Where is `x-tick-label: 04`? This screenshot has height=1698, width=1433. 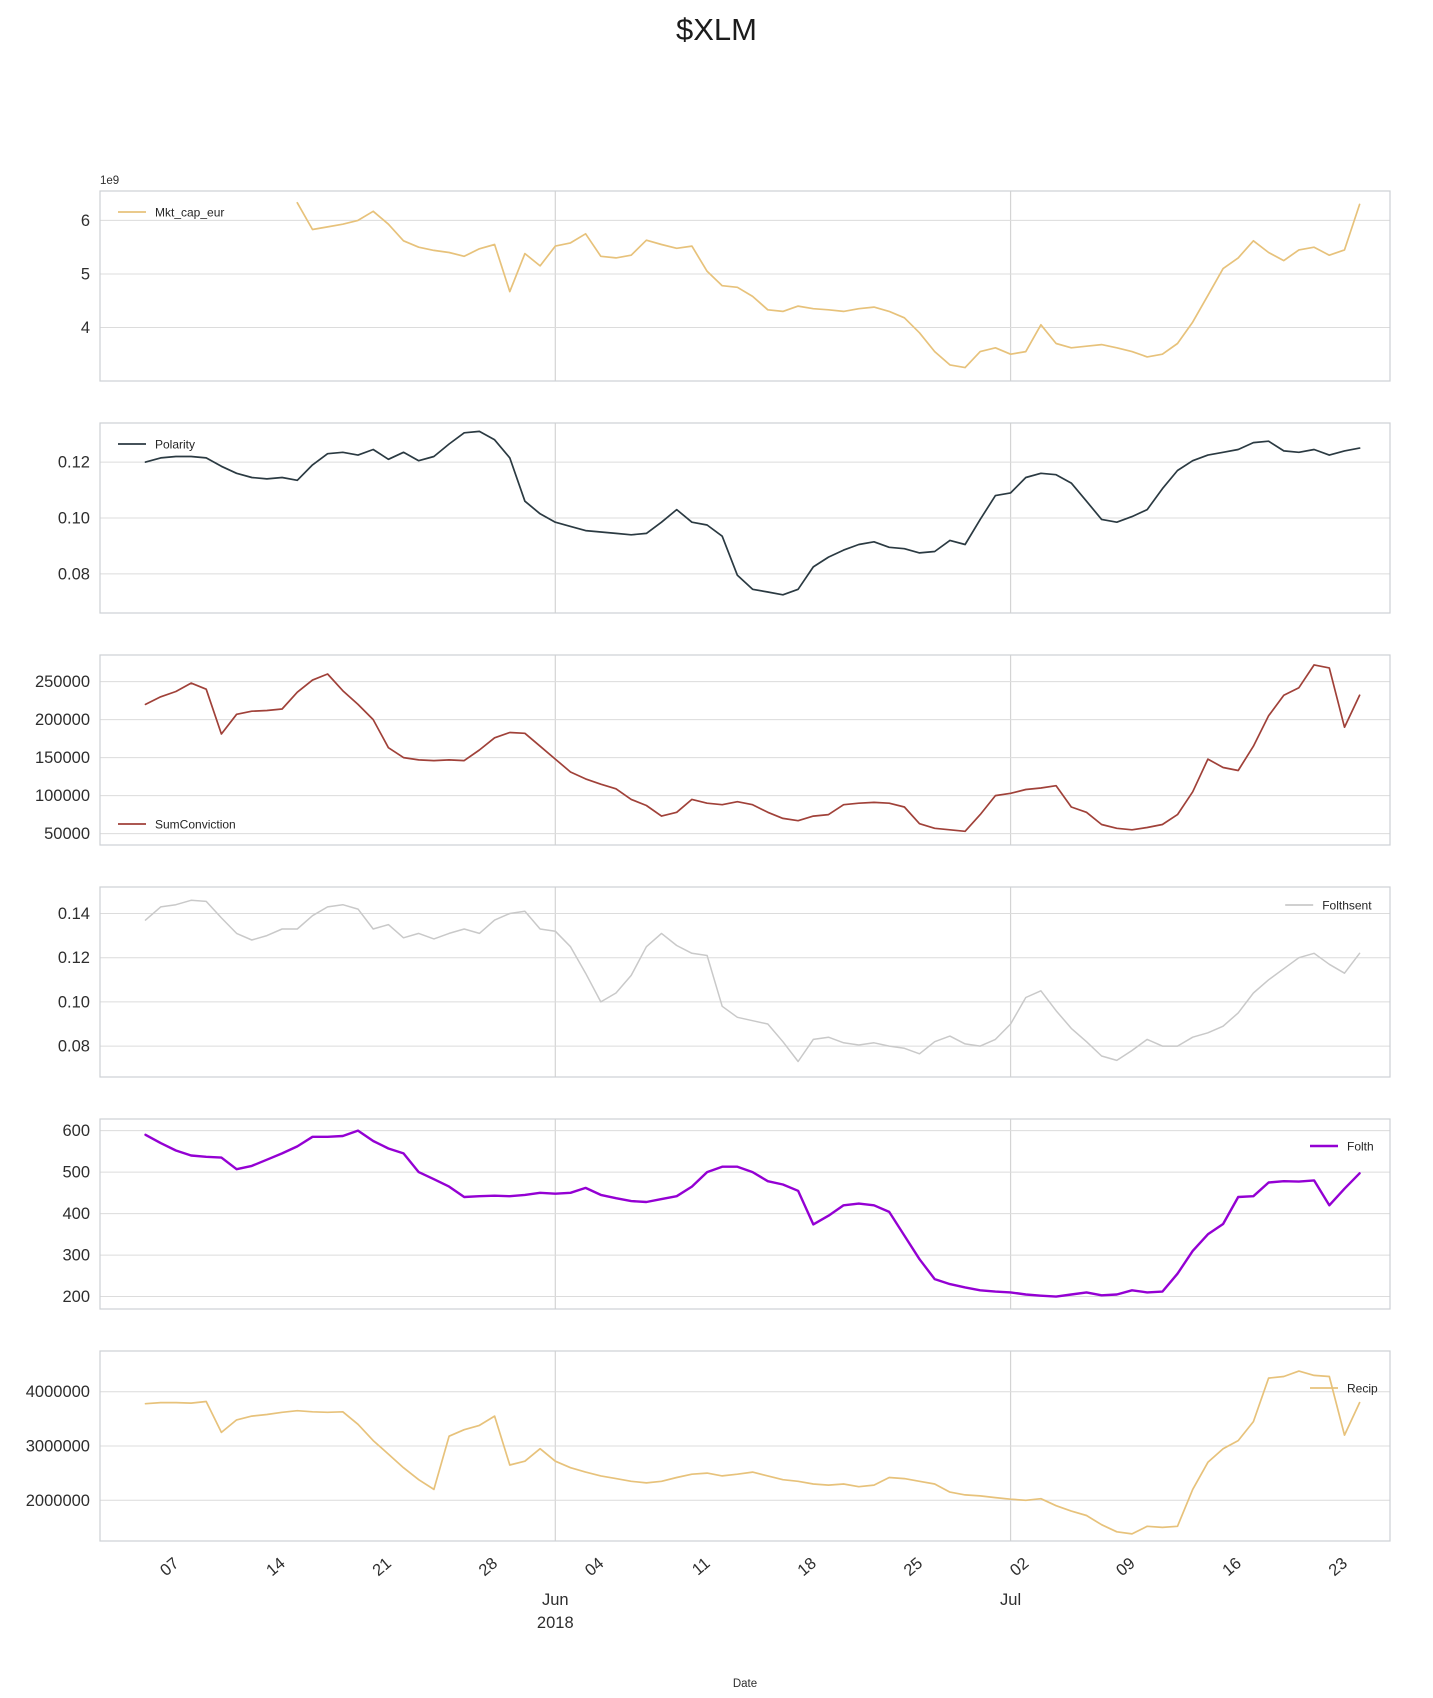 x-tick-label: 04 is located at coordinates (595, 1567).